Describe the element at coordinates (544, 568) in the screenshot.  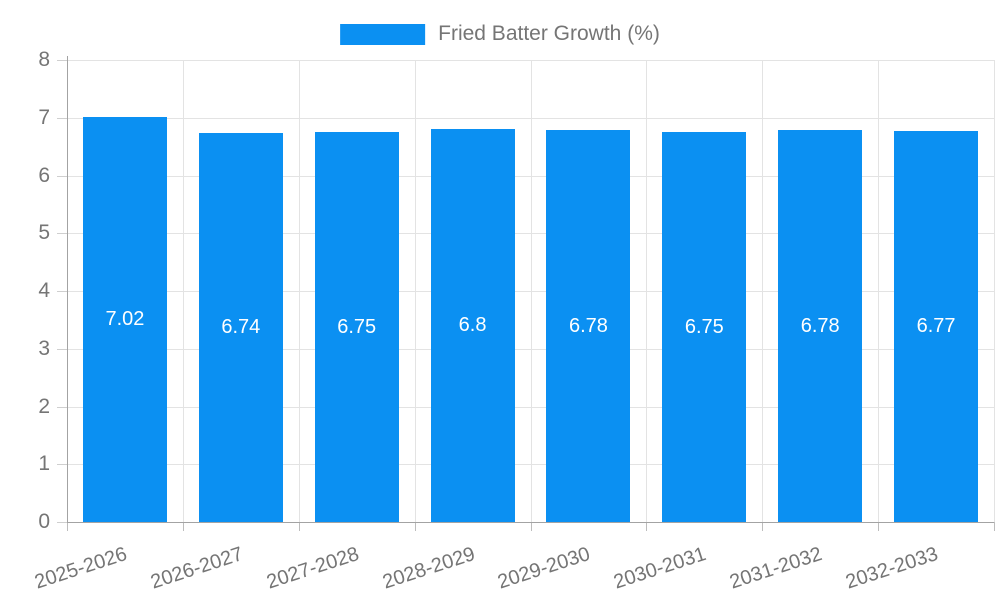
I see `x-tick-label: 2029-2030` at that location.